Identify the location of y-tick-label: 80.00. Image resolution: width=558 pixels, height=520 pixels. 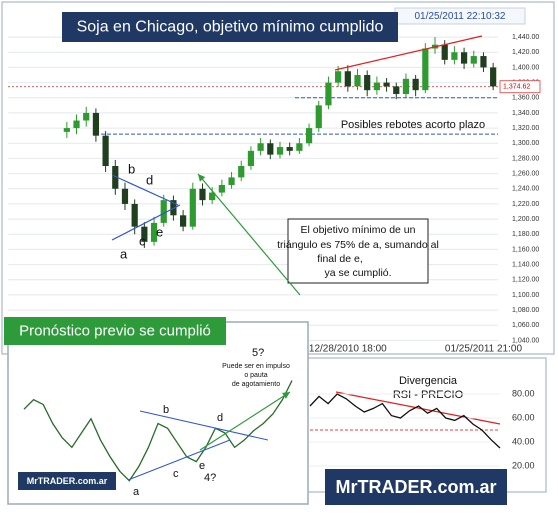
(523, 393).